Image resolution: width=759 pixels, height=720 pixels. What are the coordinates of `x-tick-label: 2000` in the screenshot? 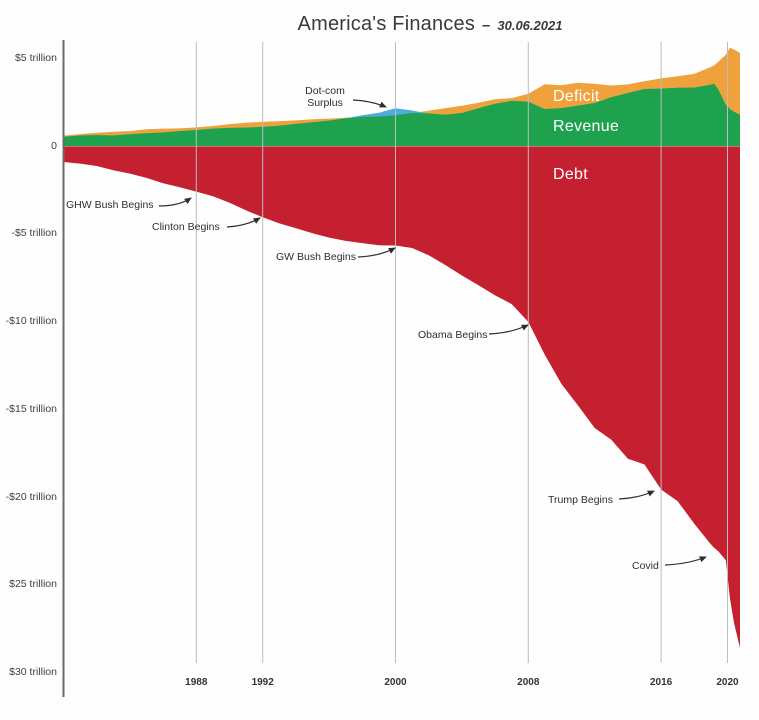 It's located at (395, 682).